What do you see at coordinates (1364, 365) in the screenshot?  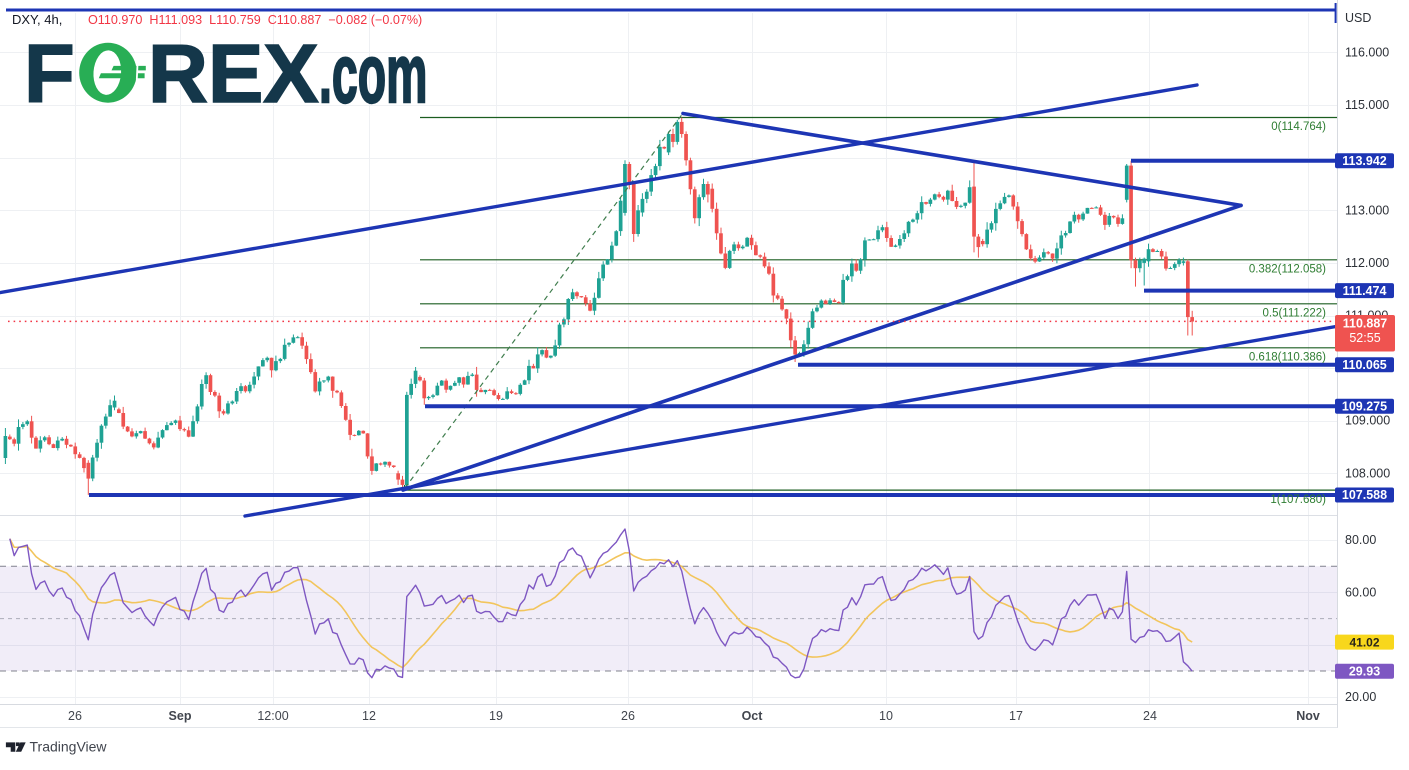 I see `svg-text: 110.065` at bounding box center [1364, 365].